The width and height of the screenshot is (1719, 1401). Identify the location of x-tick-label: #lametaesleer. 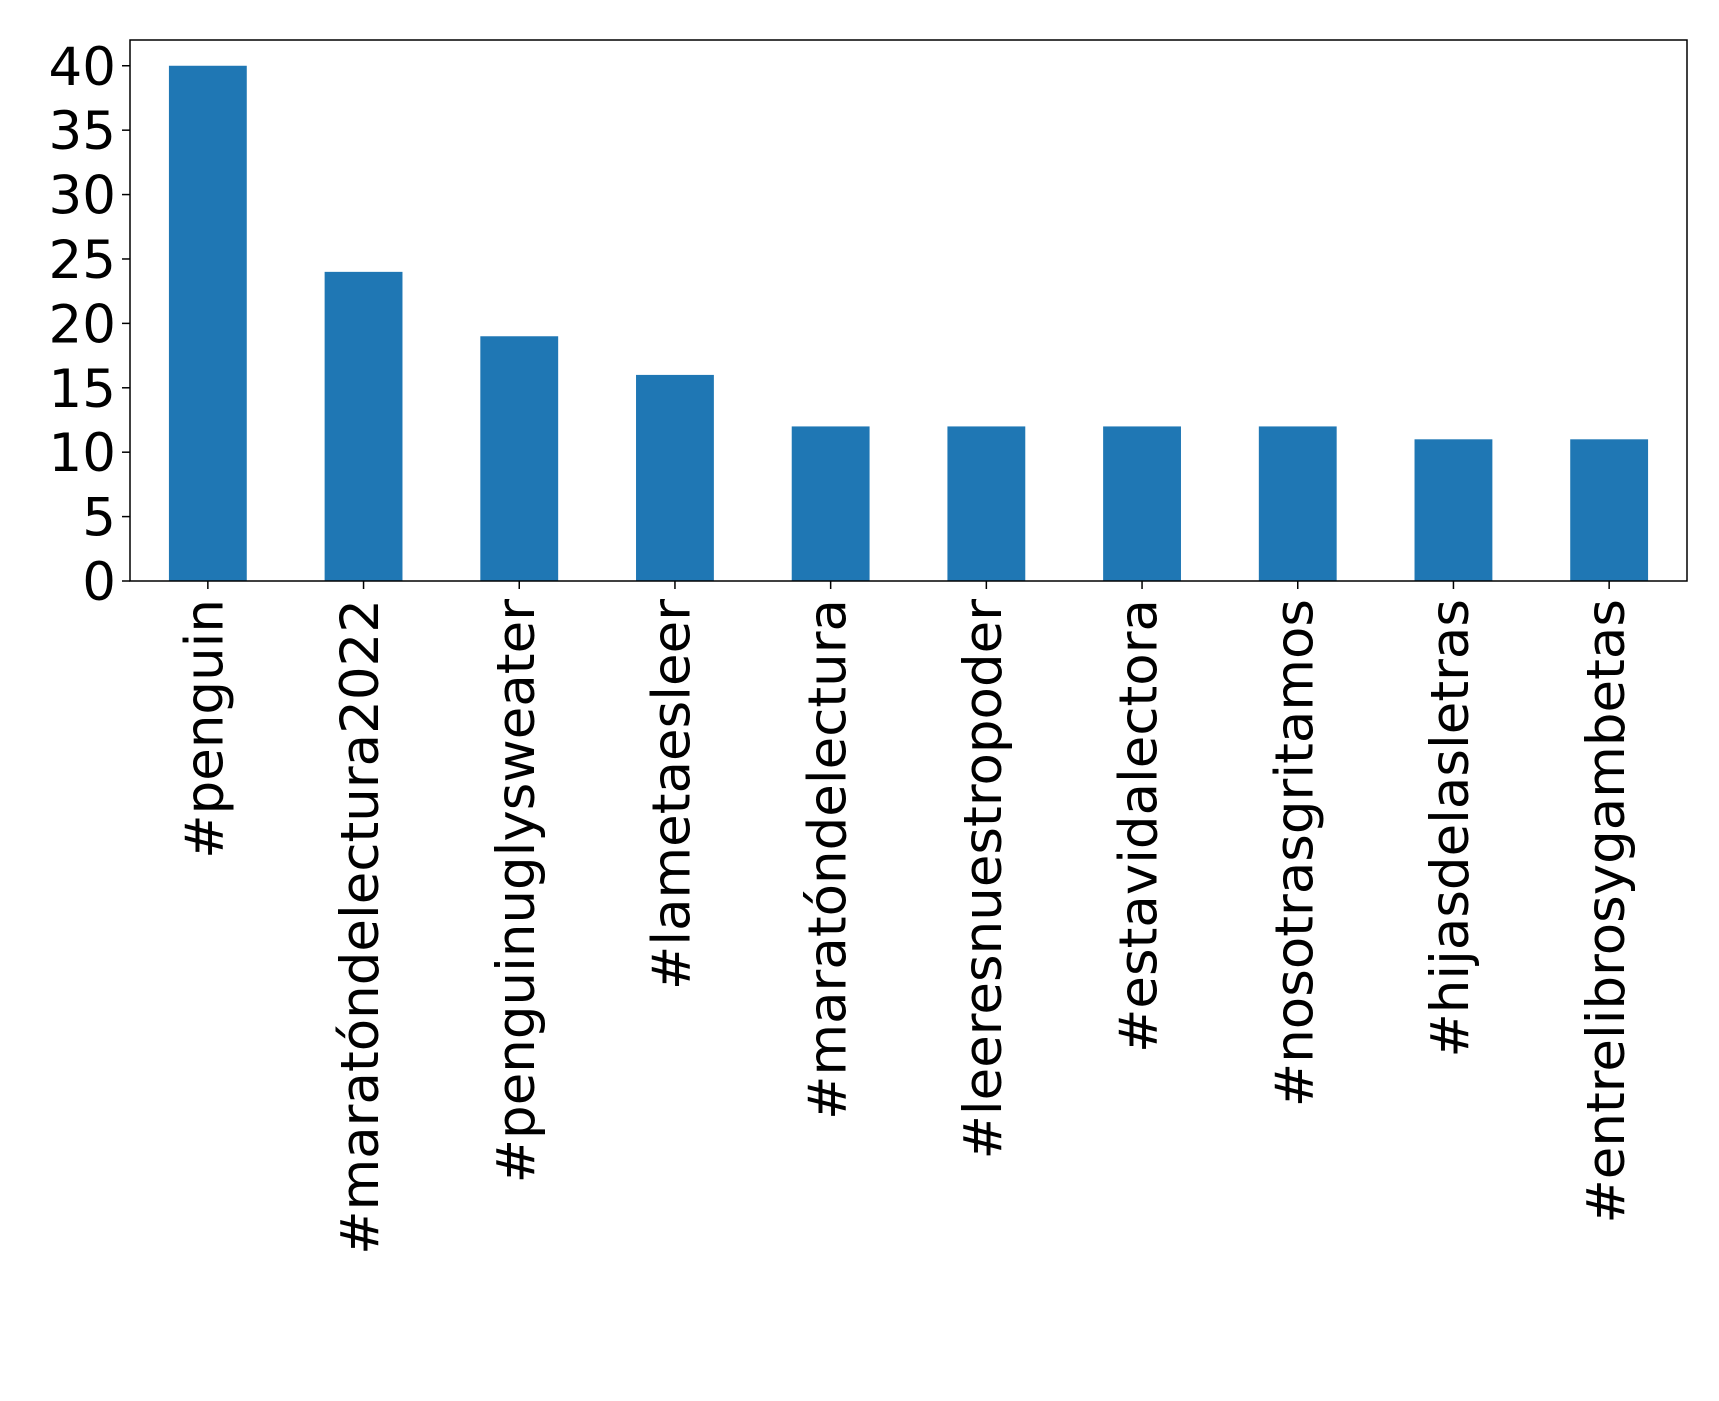
(672, 794).